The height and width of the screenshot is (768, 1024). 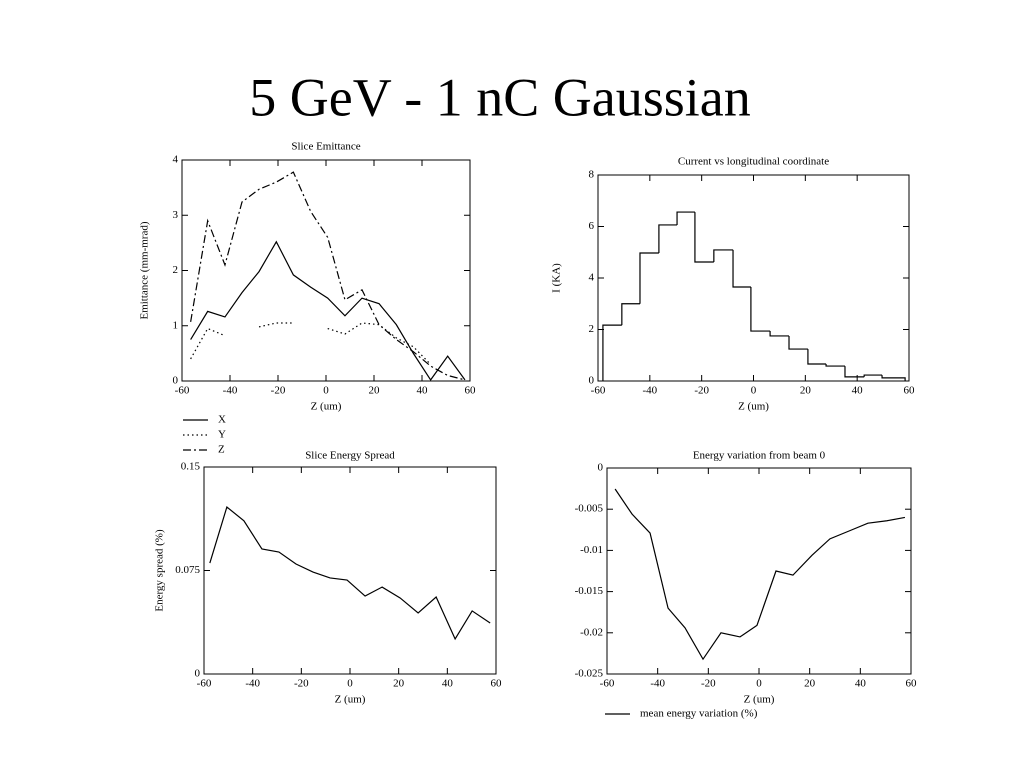 What do you see at coordinates (592, 175) in the screenshot?
I see `y-tick-label: 8` at bounding box center [592, 175].